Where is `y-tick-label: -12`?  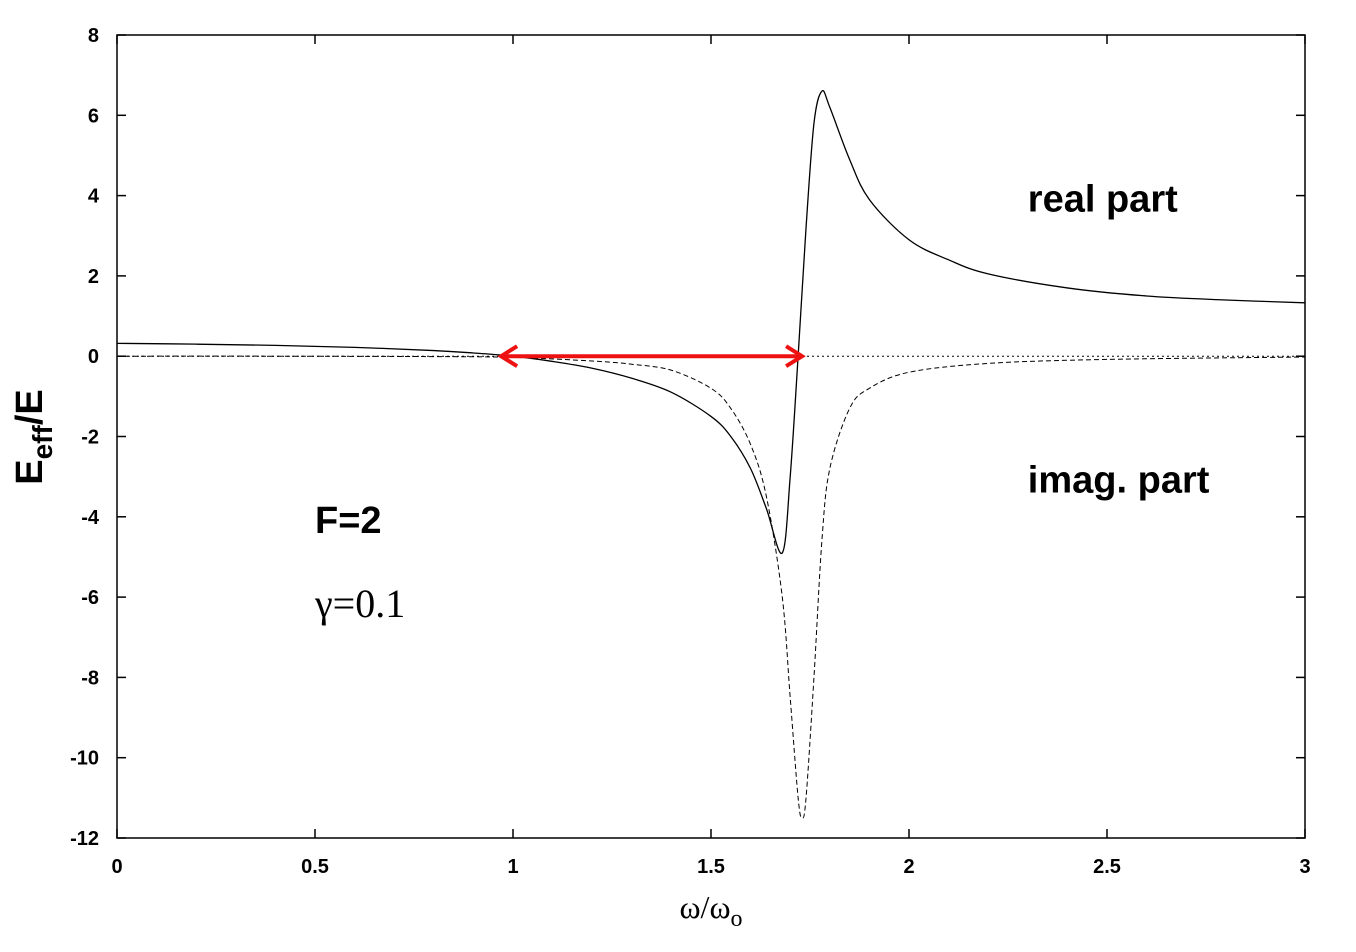 y-tick-label: -12 is located at coordinates (84, 839).